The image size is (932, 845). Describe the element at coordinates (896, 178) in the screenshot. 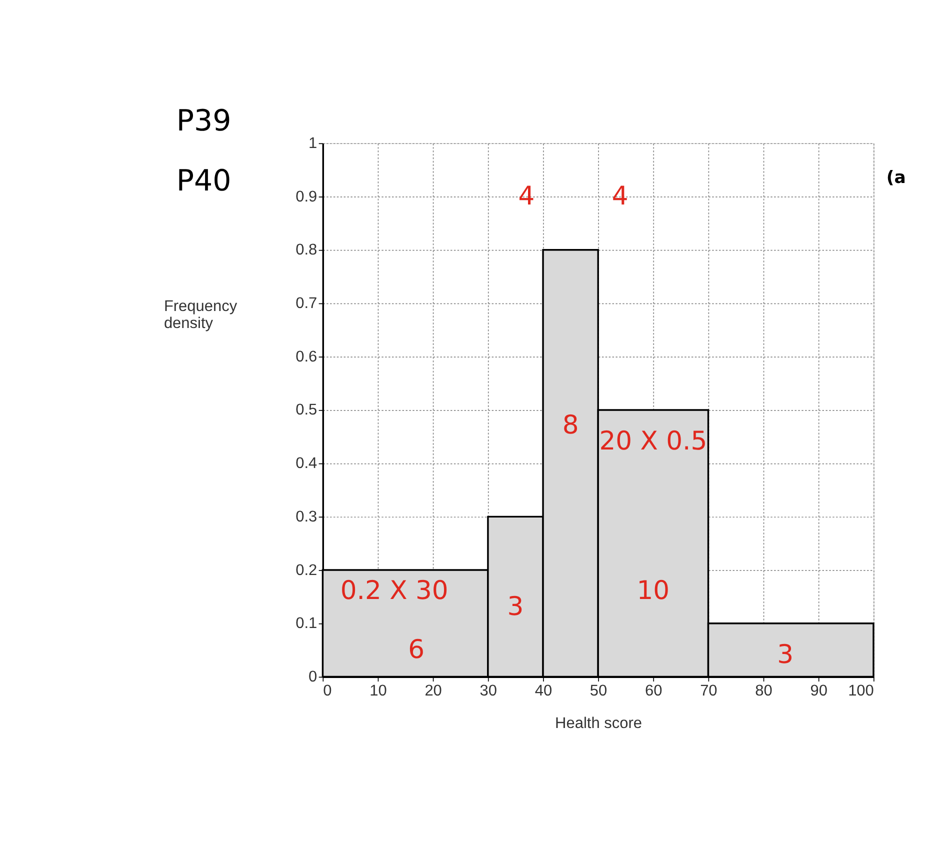

I see `text: (a` at that location.